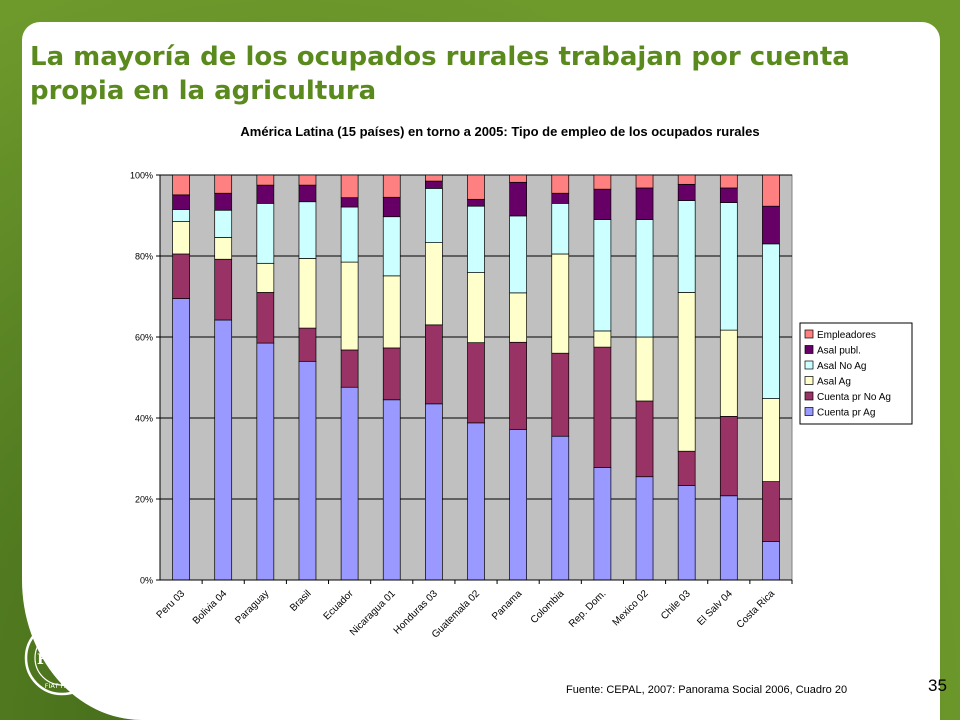 Image resolution: width=960 pixels, height=720 pixels. I want to click on logo-motto: FIAT PANIS, so click(62, 686).